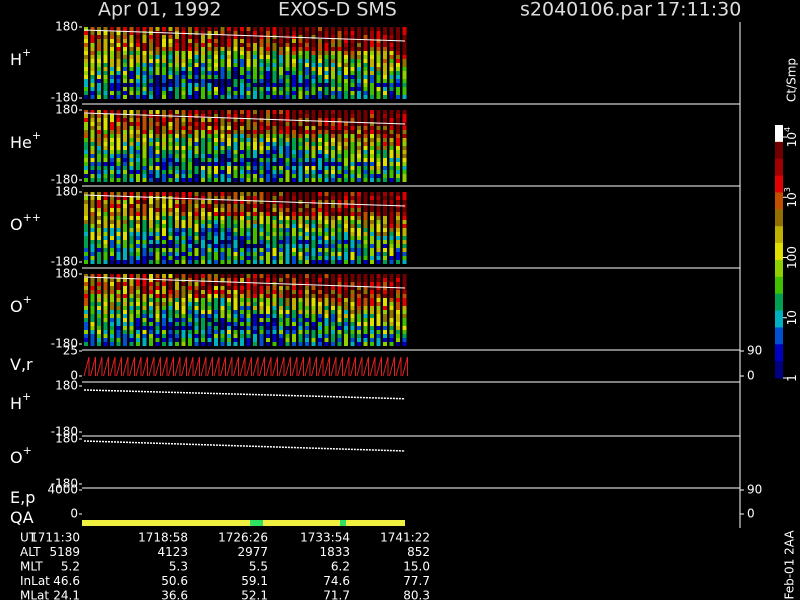  What do you see at coordinates (343, 523) in the screenshot?
I see `qa-flag` at bounding box center [343, 523].